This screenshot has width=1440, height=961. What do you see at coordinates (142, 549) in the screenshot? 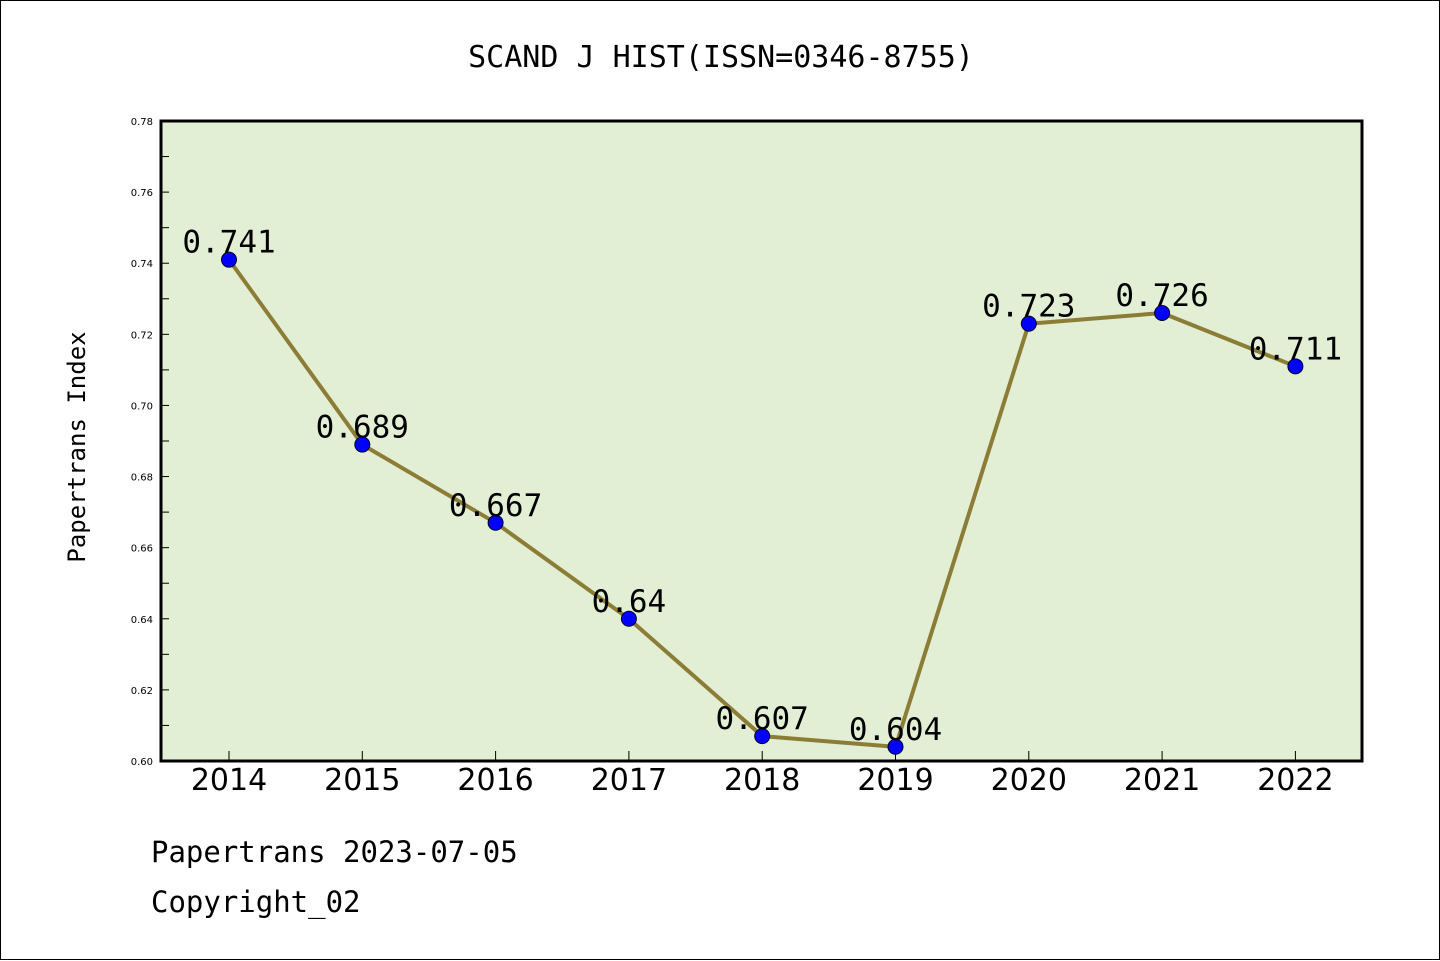
I see `y-tick-label: 0.66` at bounding box center [142, 549].